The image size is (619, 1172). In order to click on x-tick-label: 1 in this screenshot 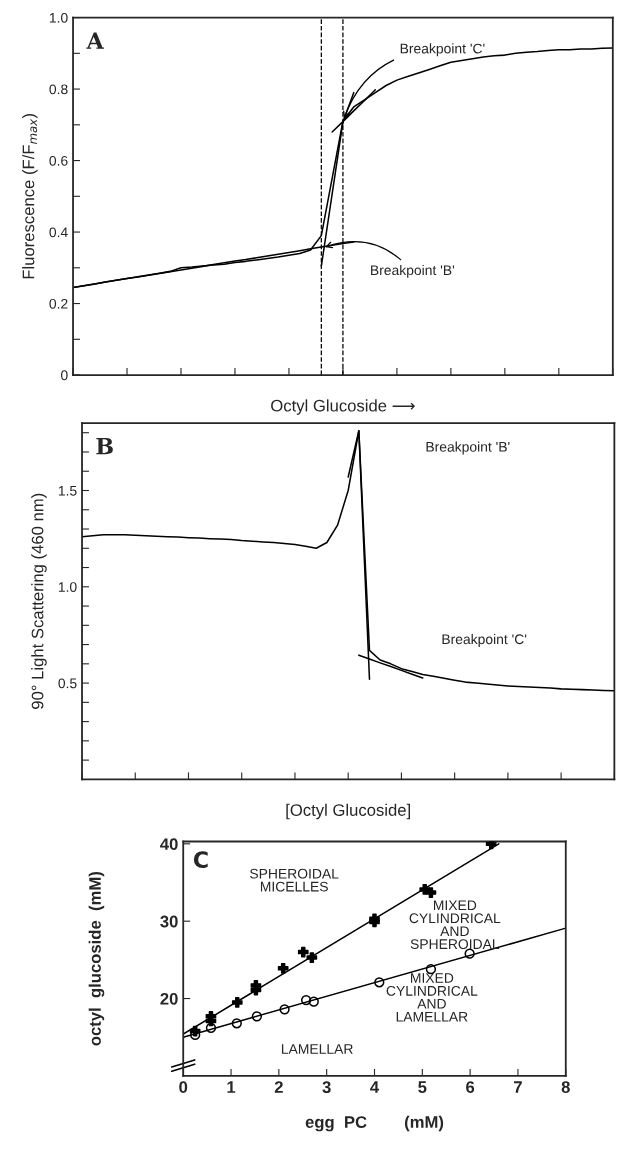, I will do `click(231, 1087)`.